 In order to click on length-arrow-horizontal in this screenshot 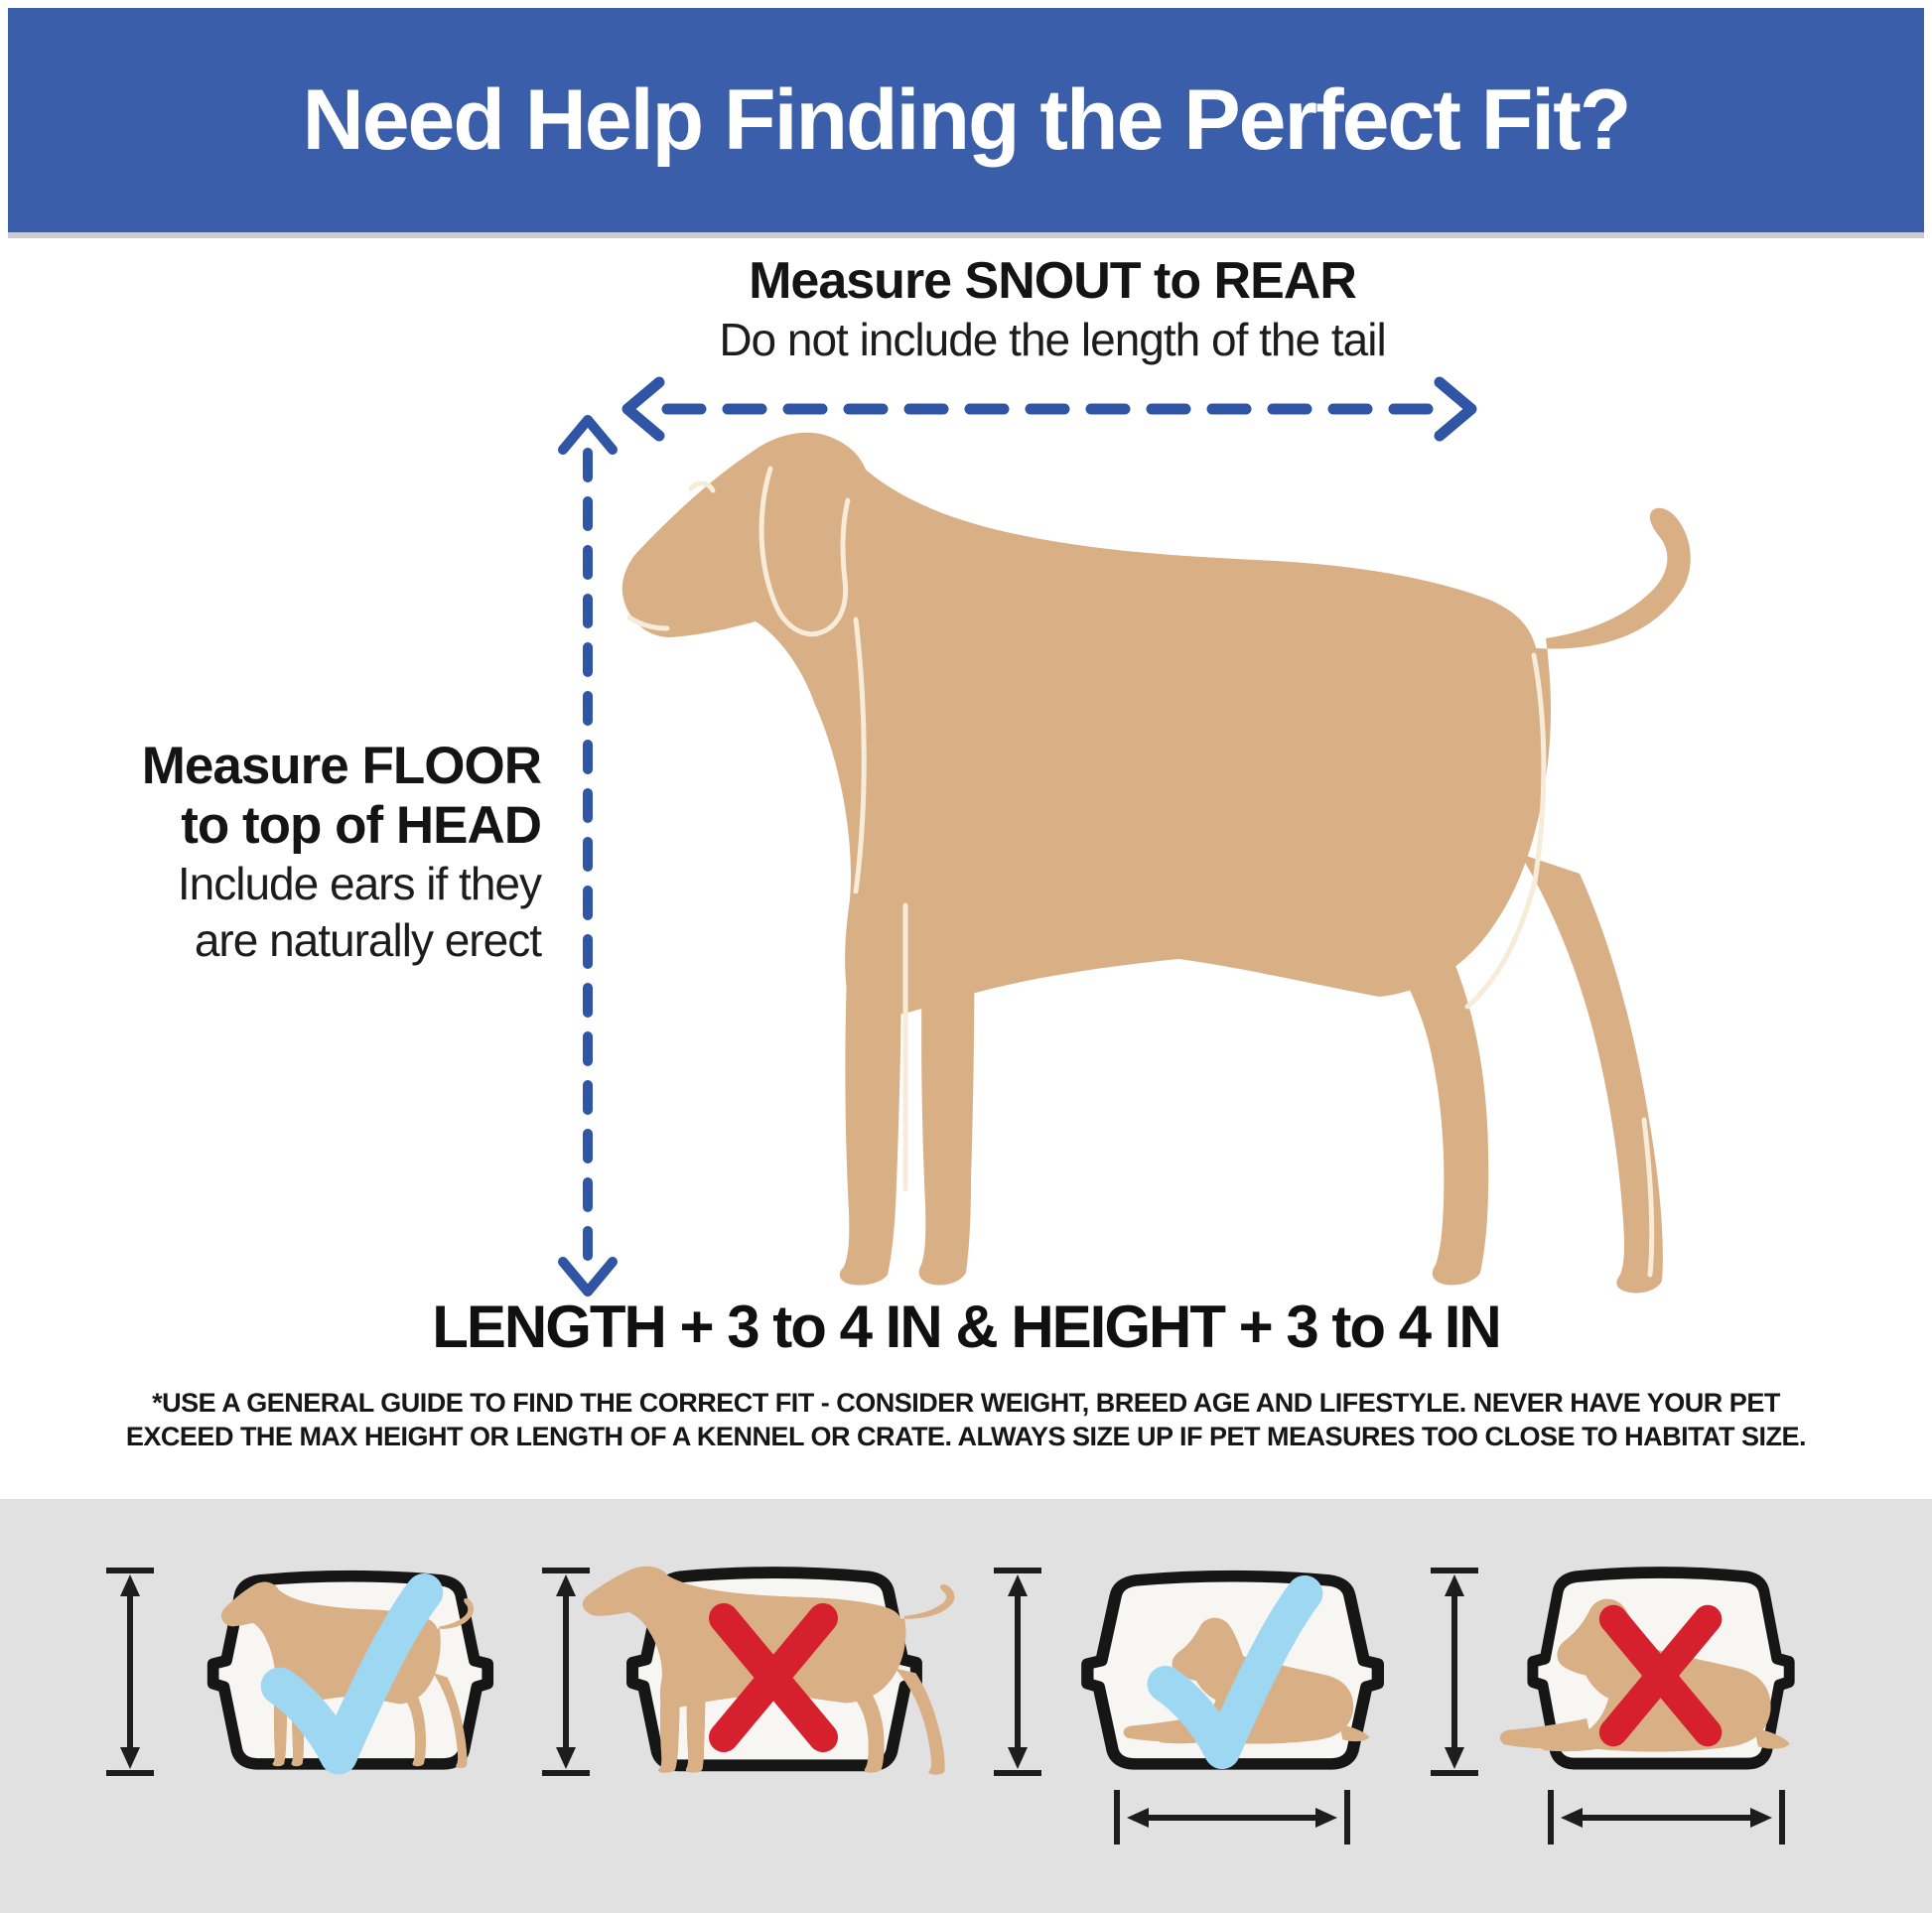, I will do `click(1049, 409)`.